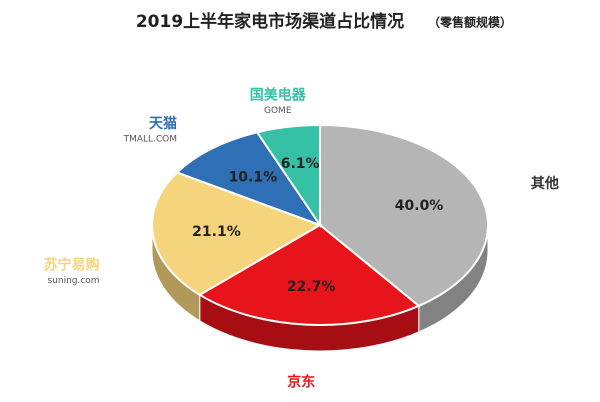 The height and width of the screenshot is (402, 600). I want to click on category-label: 其他, so click(545, 183).